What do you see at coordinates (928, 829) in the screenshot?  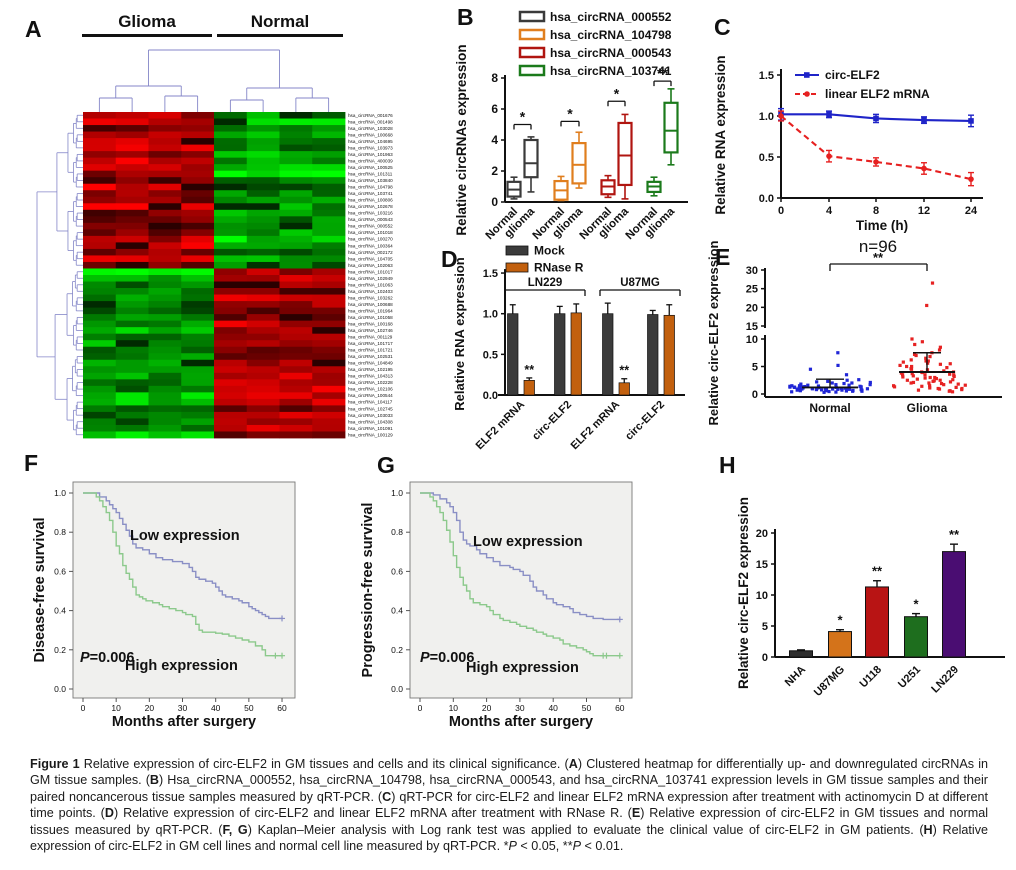 I see `caption-segment: H` at bounding box center [928, 829].